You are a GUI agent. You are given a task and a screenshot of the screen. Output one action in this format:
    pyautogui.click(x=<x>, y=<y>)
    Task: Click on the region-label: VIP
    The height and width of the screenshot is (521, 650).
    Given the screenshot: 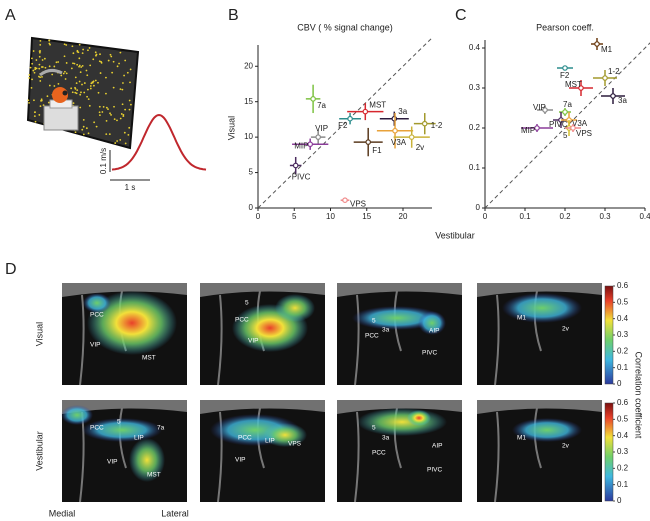 What is the action you would take?
    pyautogui.click(x=253, y=341)
    